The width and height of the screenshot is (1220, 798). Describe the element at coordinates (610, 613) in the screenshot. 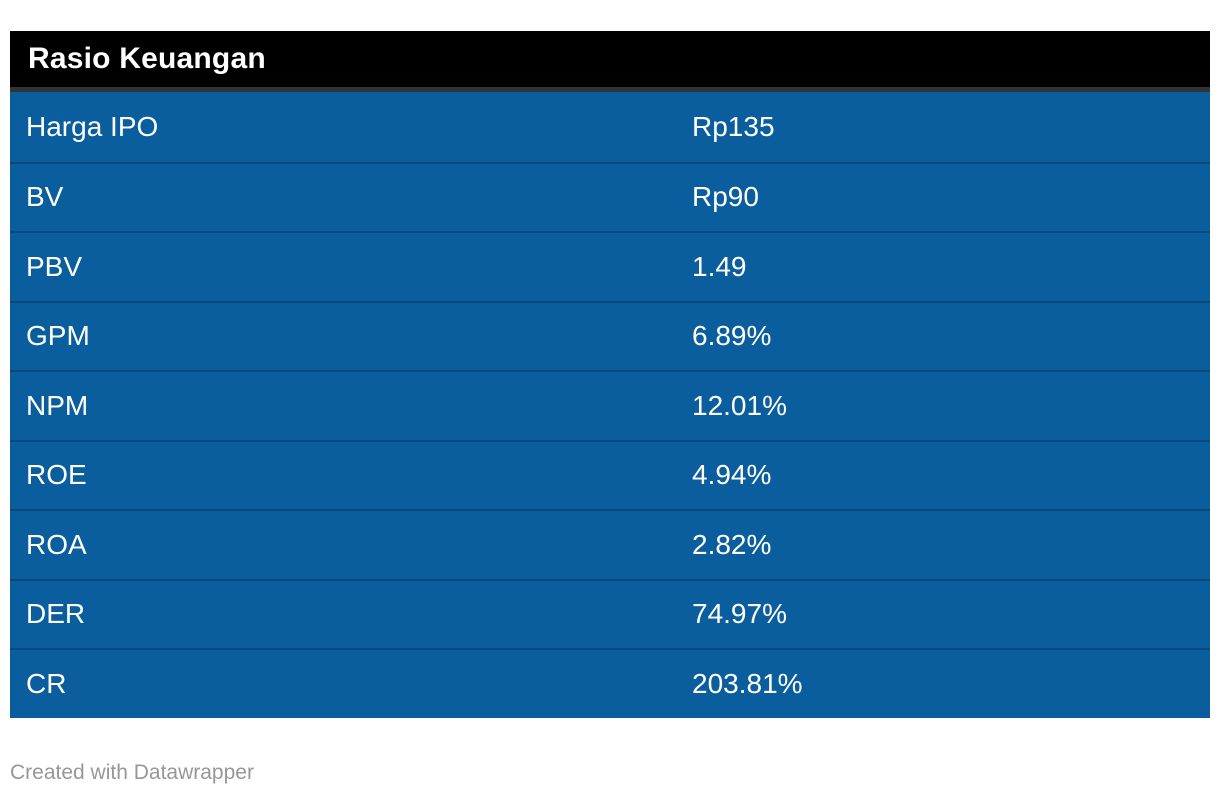

I see `table-row: DER 74.97%` at that location.